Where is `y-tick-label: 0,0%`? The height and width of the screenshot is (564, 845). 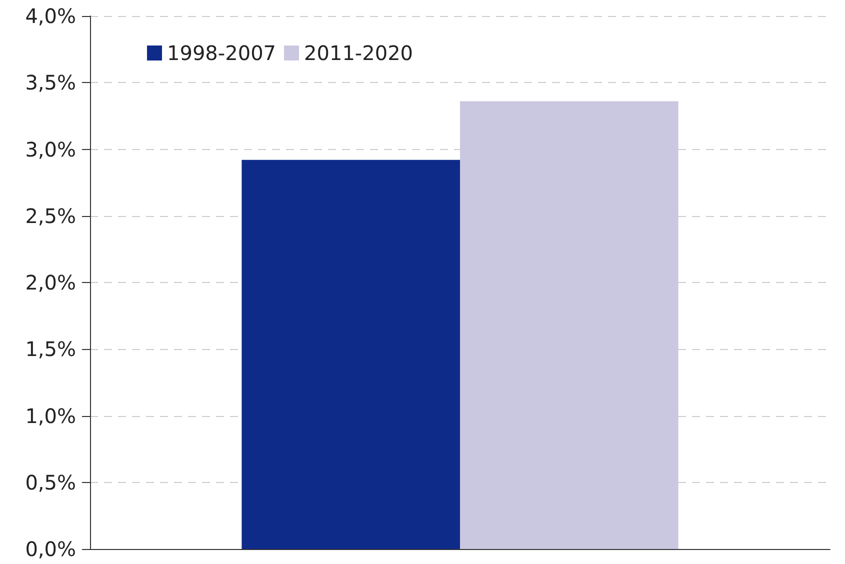 y-tick-label: 0,0% is located at coordinates (50, 549).